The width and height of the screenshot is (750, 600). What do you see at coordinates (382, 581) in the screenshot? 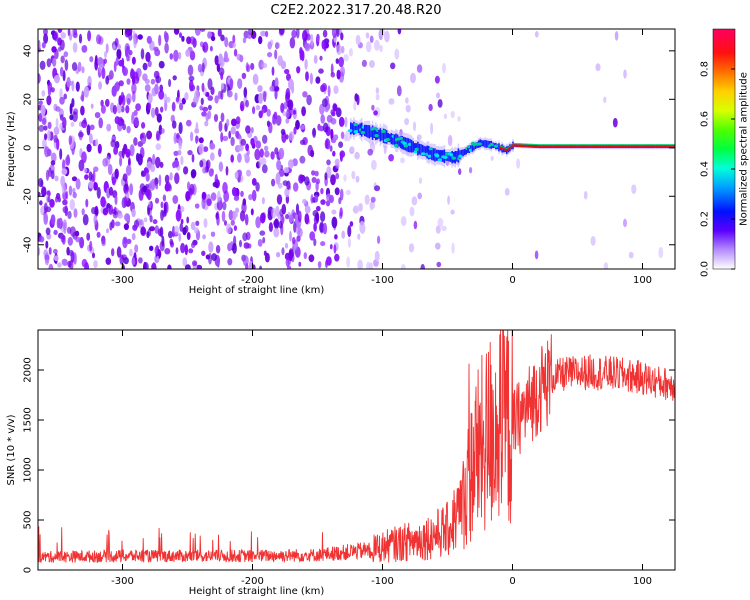
I see `bottom-x-tick-label: -100` at bounding box center [382, 581].